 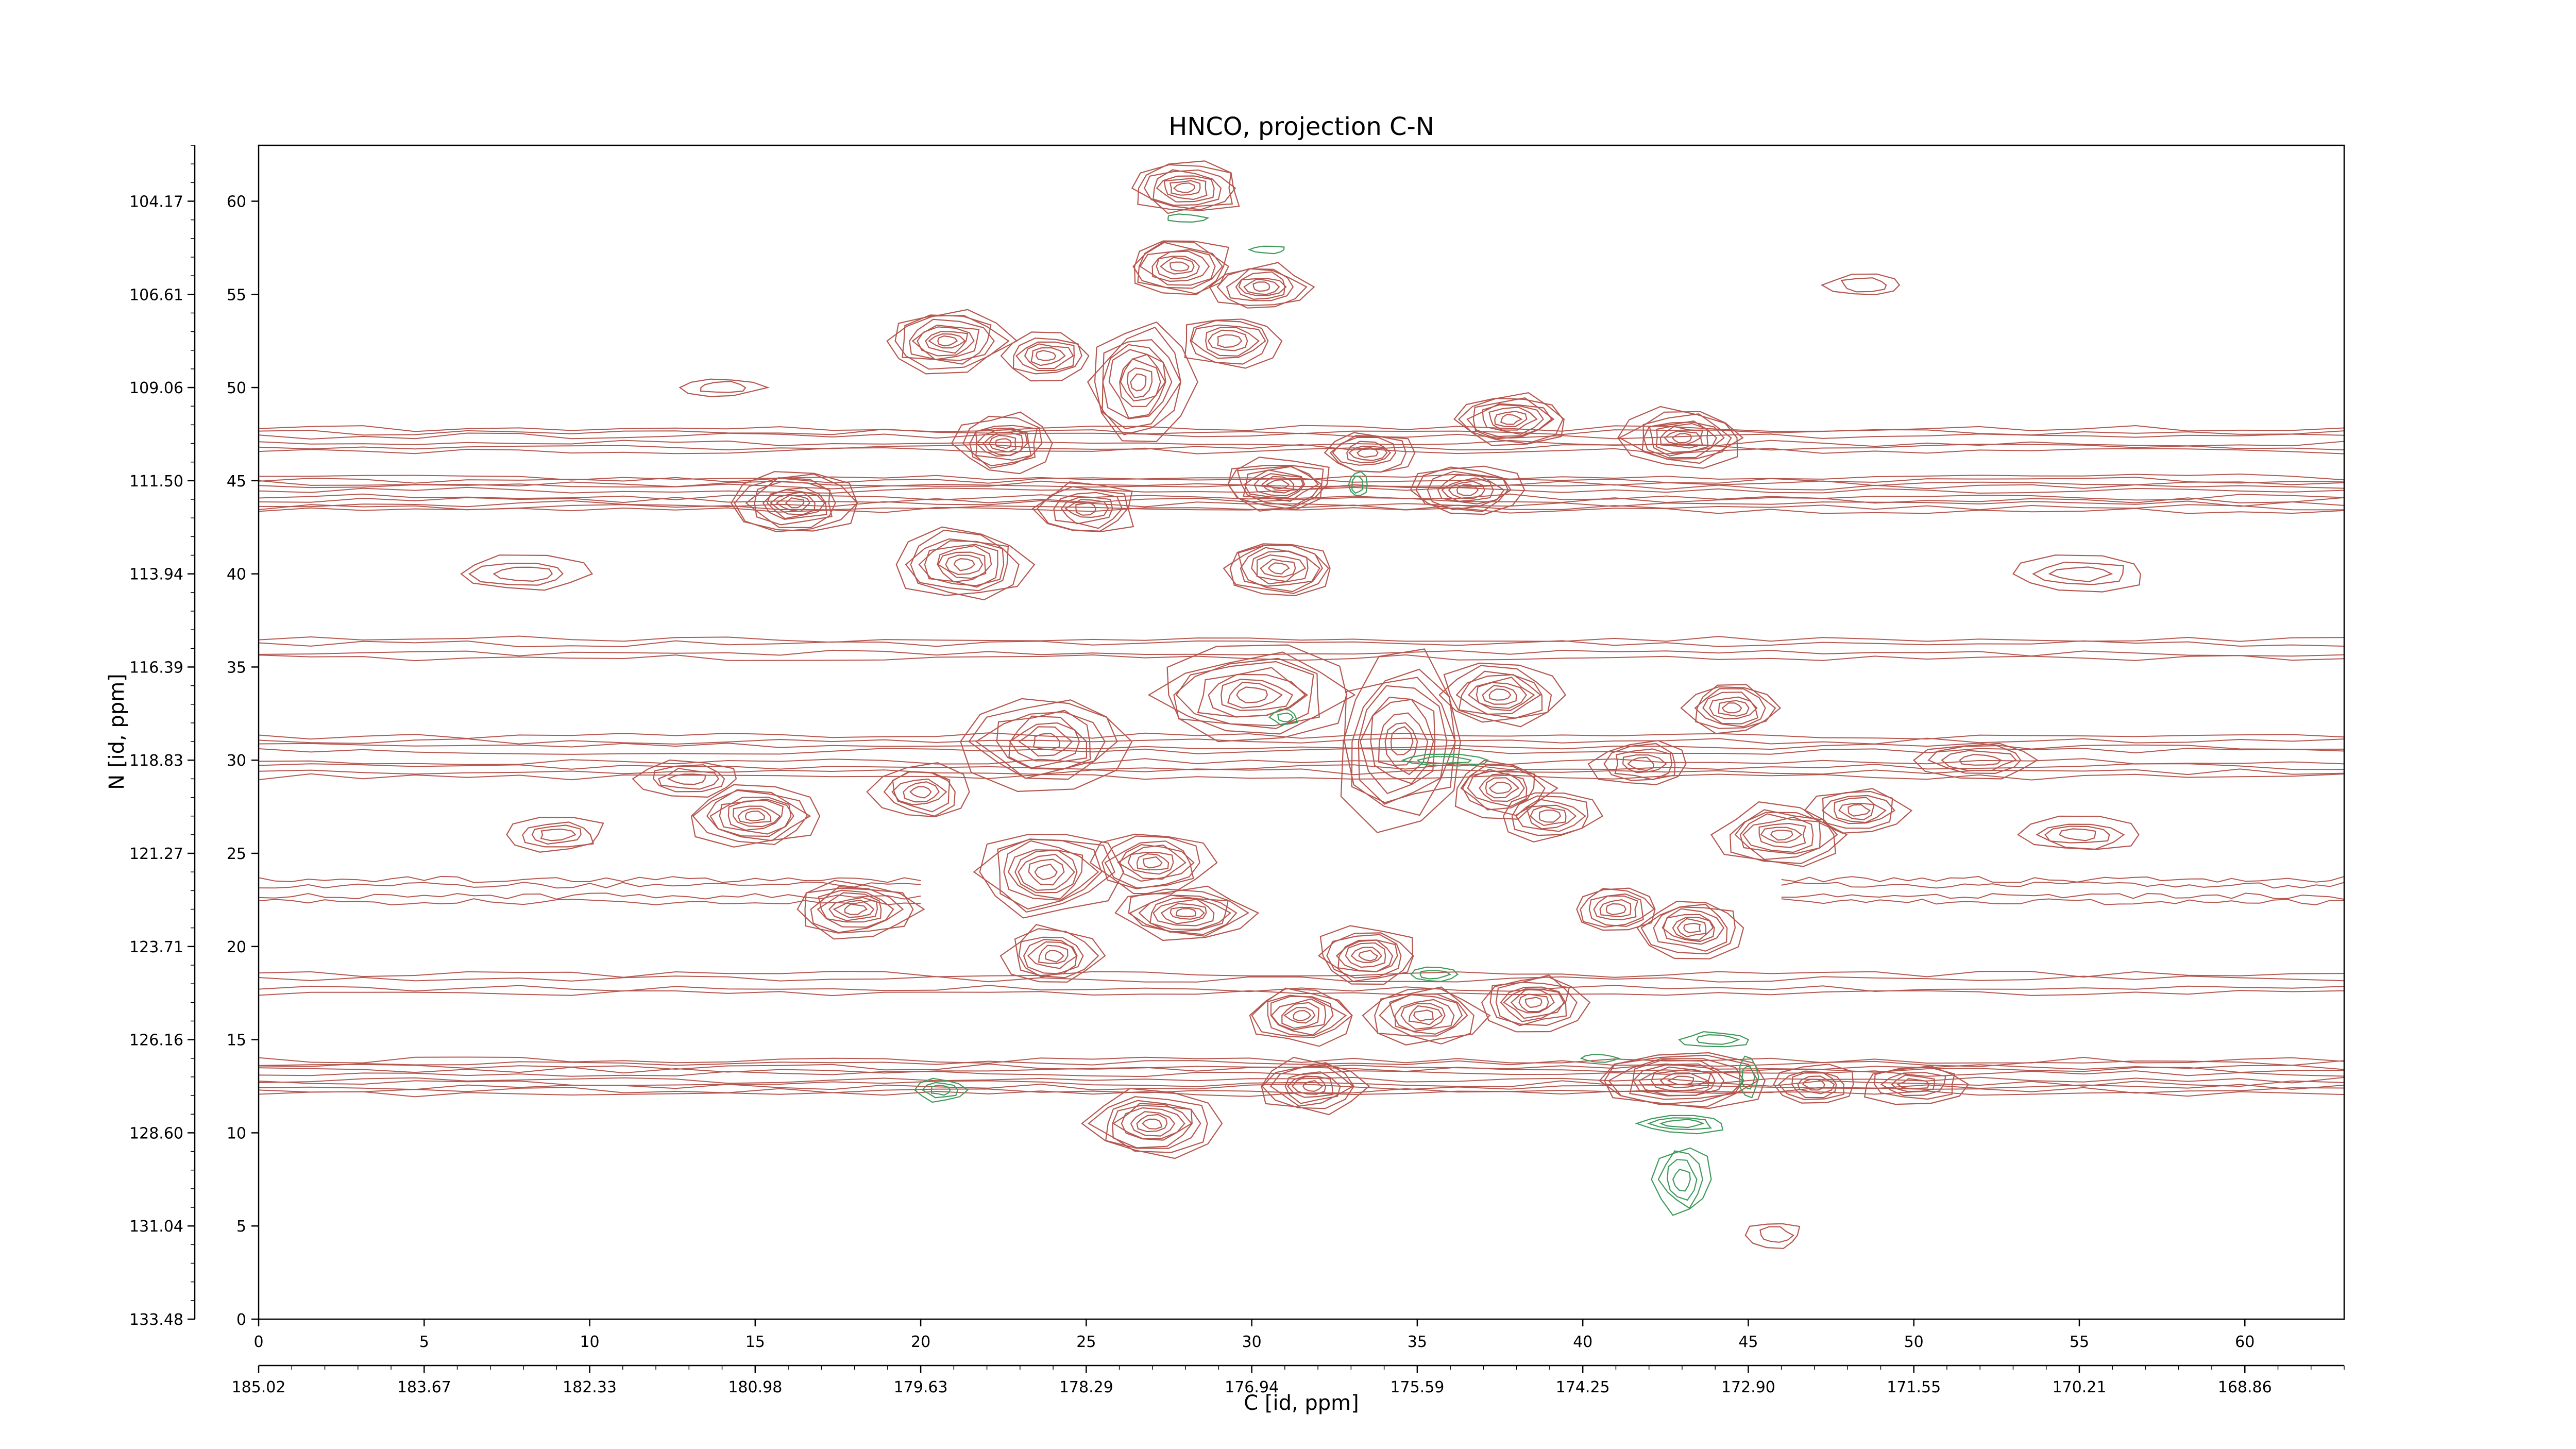 I want to click on y-ppm-tick-label-5: 121.27, so click(x=156, y=854).